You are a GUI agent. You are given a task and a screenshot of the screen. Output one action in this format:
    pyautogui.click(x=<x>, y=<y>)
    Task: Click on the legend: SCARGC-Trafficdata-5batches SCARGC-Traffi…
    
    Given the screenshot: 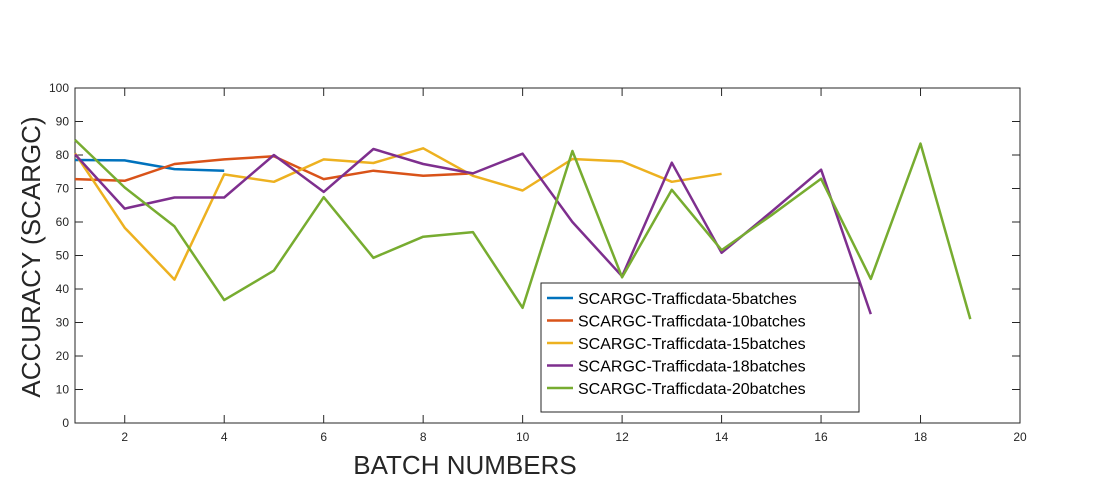 What is the action you would take?
    pyautogui.click(x=700, y=347)
    